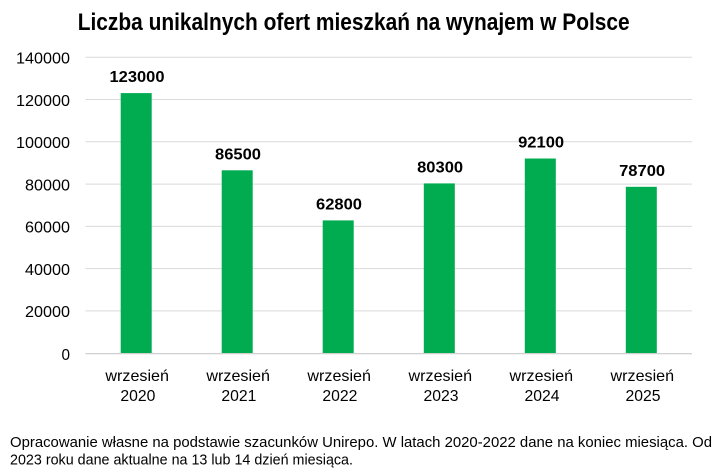  Describe the element at coordinates (47, 312) in the screenshot. I see `svg-text: 20000` at that location.